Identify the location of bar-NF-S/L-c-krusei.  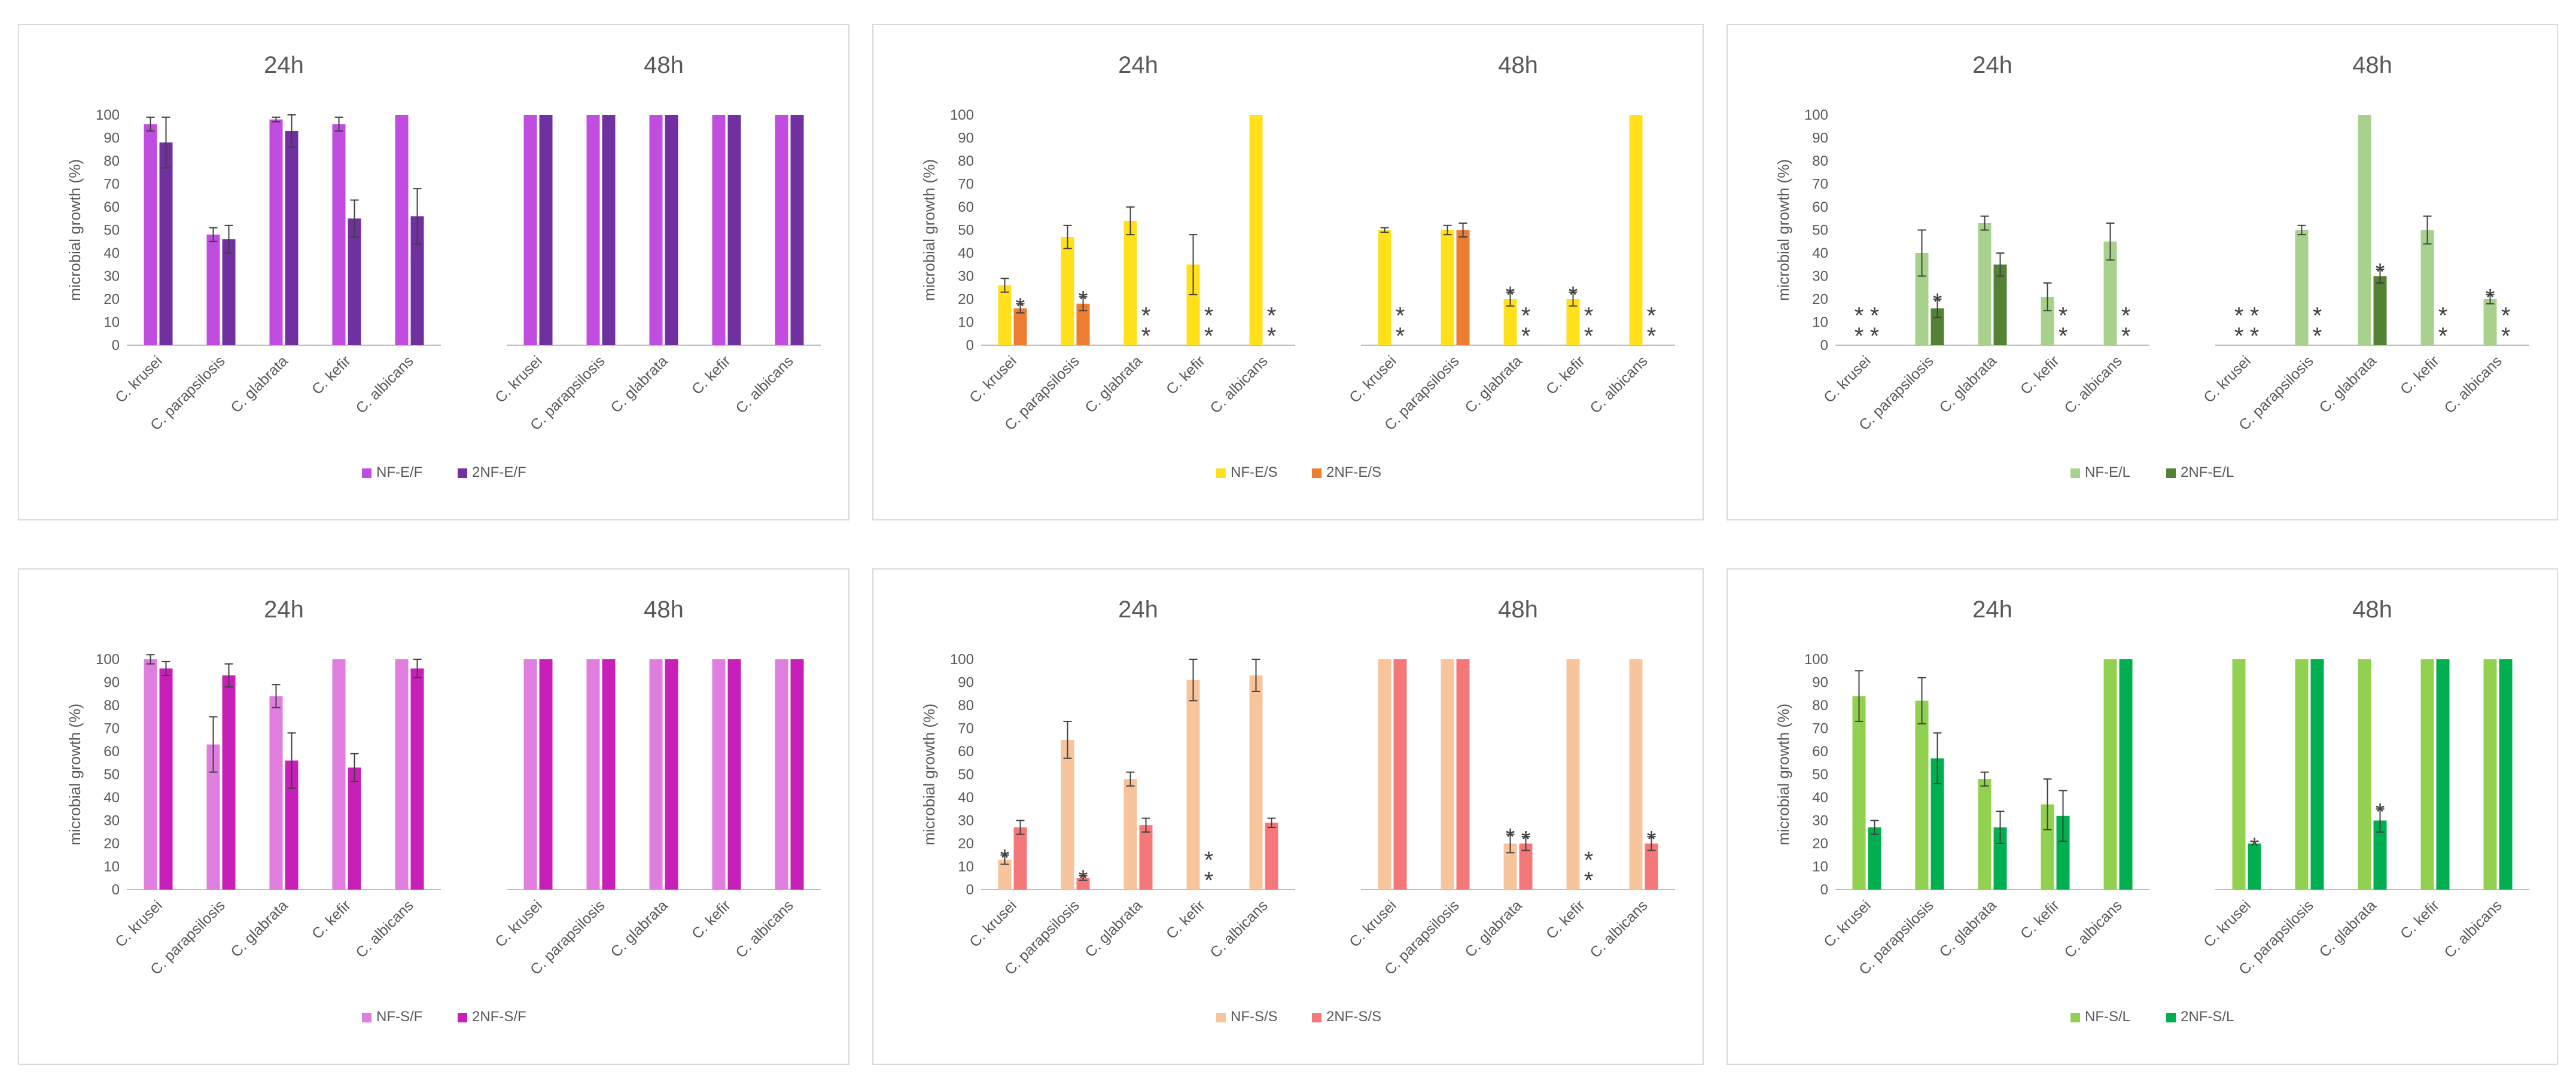
(2239, 774).